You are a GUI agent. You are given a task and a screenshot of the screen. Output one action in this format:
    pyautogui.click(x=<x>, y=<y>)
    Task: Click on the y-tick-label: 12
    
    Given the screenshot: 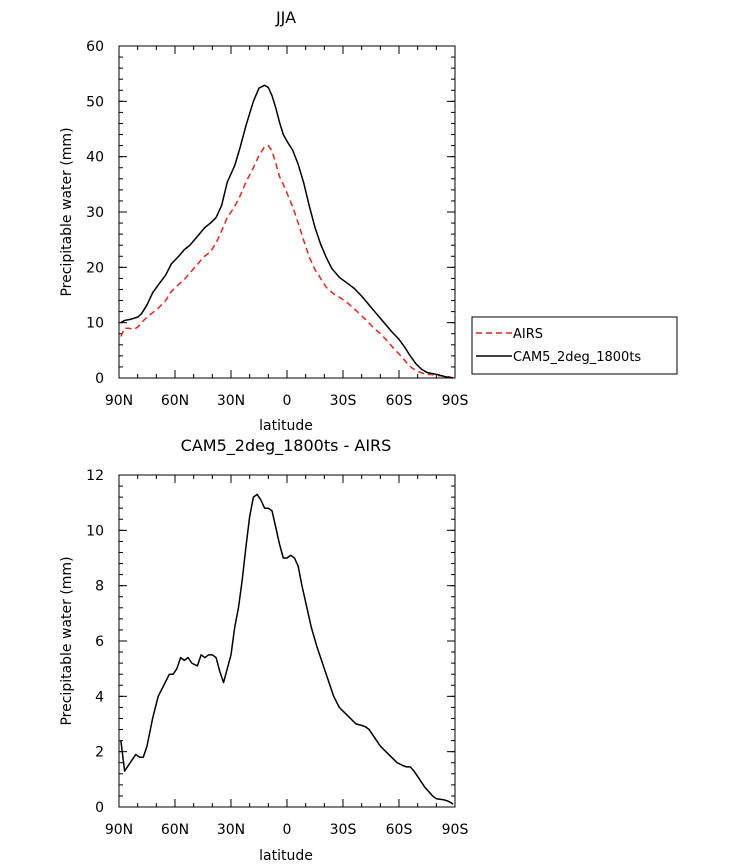 What is the action you would take?
    pyautogui.click(x=95, y=476)
    